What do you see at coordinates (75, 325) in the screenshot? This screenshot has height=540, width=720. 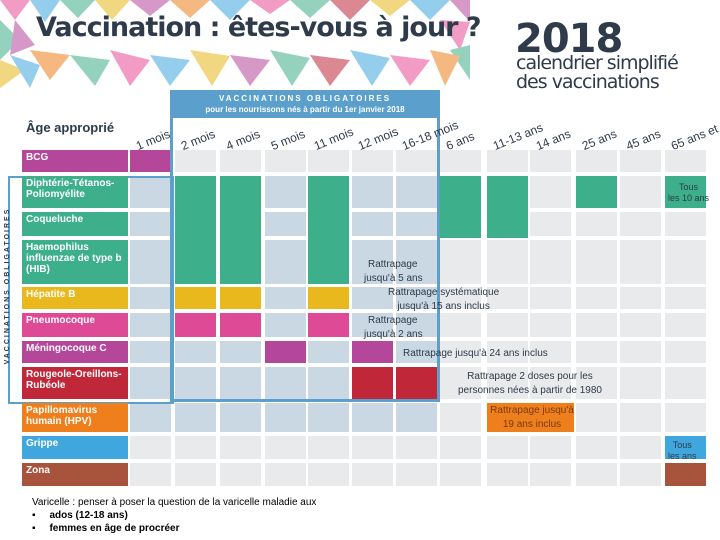 I see `vaccine-label: Pneumocoque` at bounding box center [75, 325].